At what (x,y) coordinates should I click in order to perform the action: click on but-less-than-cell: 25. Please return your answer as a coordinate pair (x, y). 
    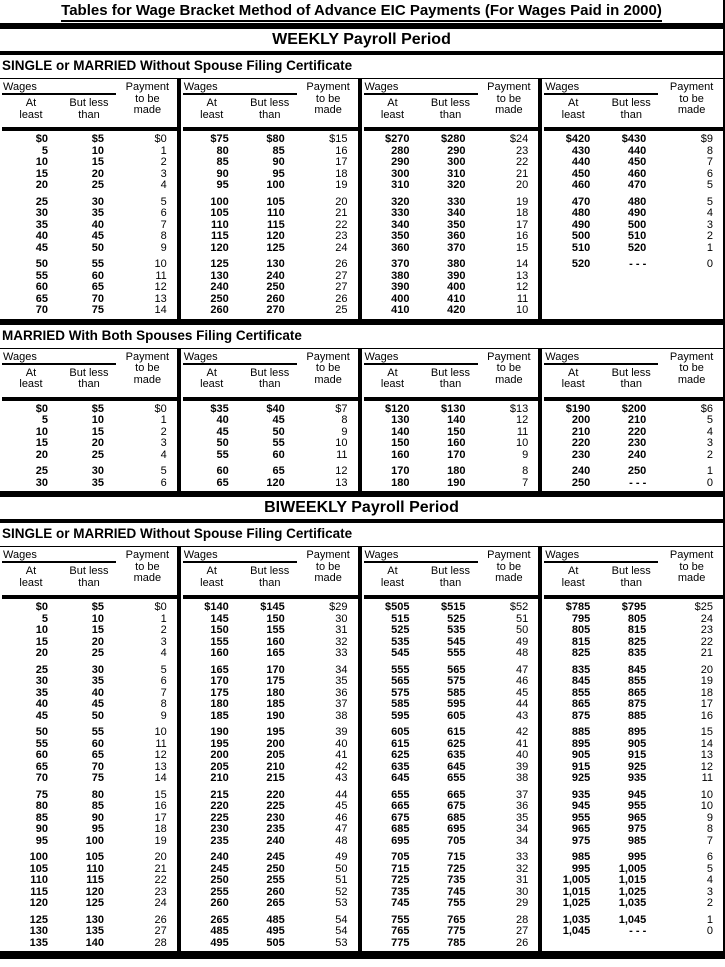
    Looking at the image, I should click on (97, 653).